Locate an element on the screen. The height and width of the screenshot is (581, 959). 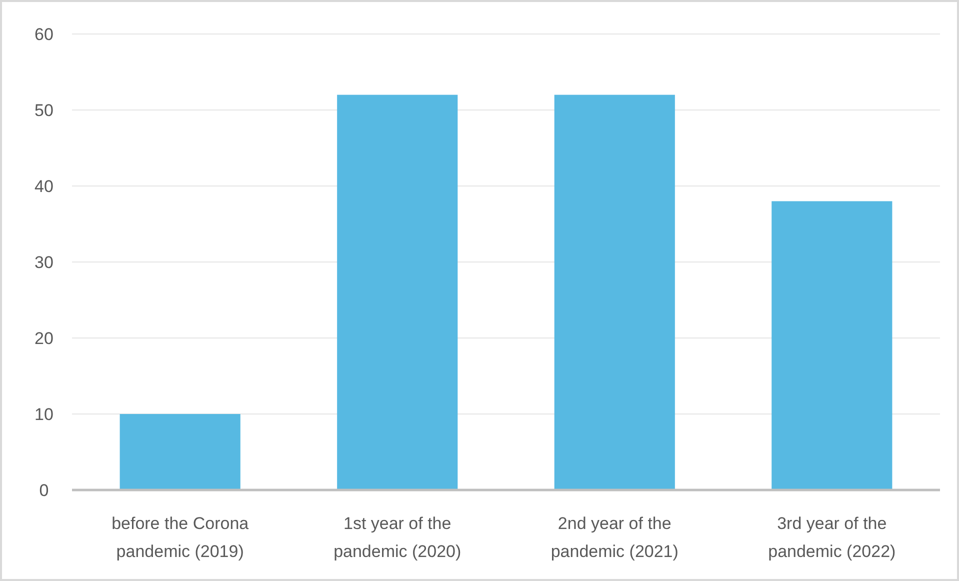
y-tick-label: 60 is located at coordinates (44, 34).